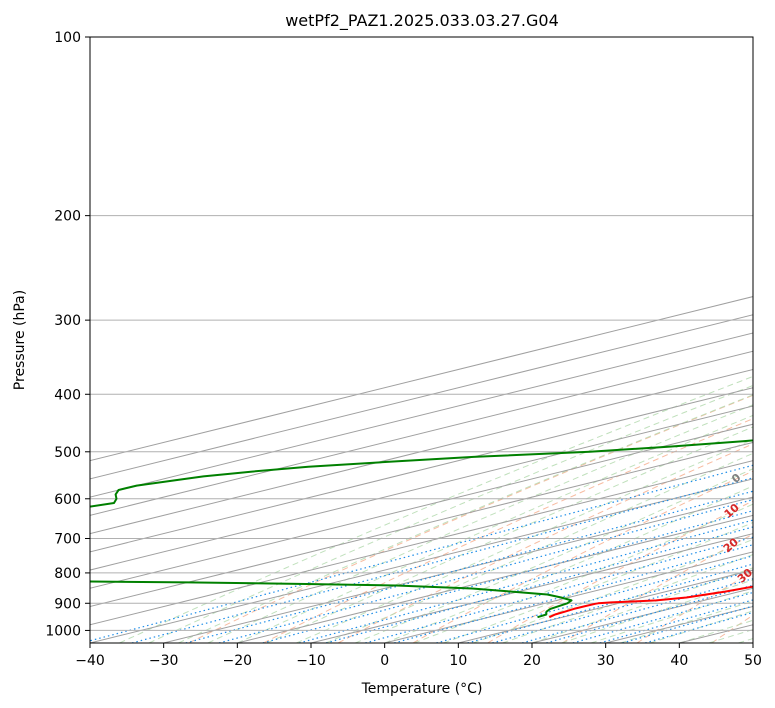 The width and height of the screenshot is (775, 708). What do you see at coordinates (238, 661) in the screenshot?
I see `x-tick-label: −20` at bounding box center [238, 661].